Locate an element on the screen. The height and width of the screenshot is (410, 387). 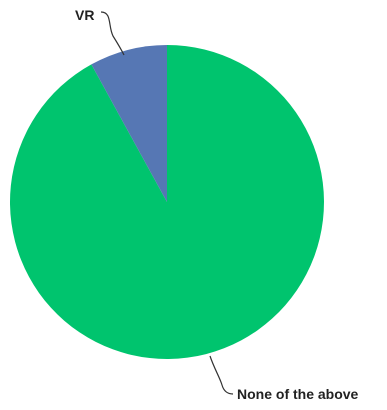
label-none-of-the-above: None of the above is located at coordinates (298, 394).